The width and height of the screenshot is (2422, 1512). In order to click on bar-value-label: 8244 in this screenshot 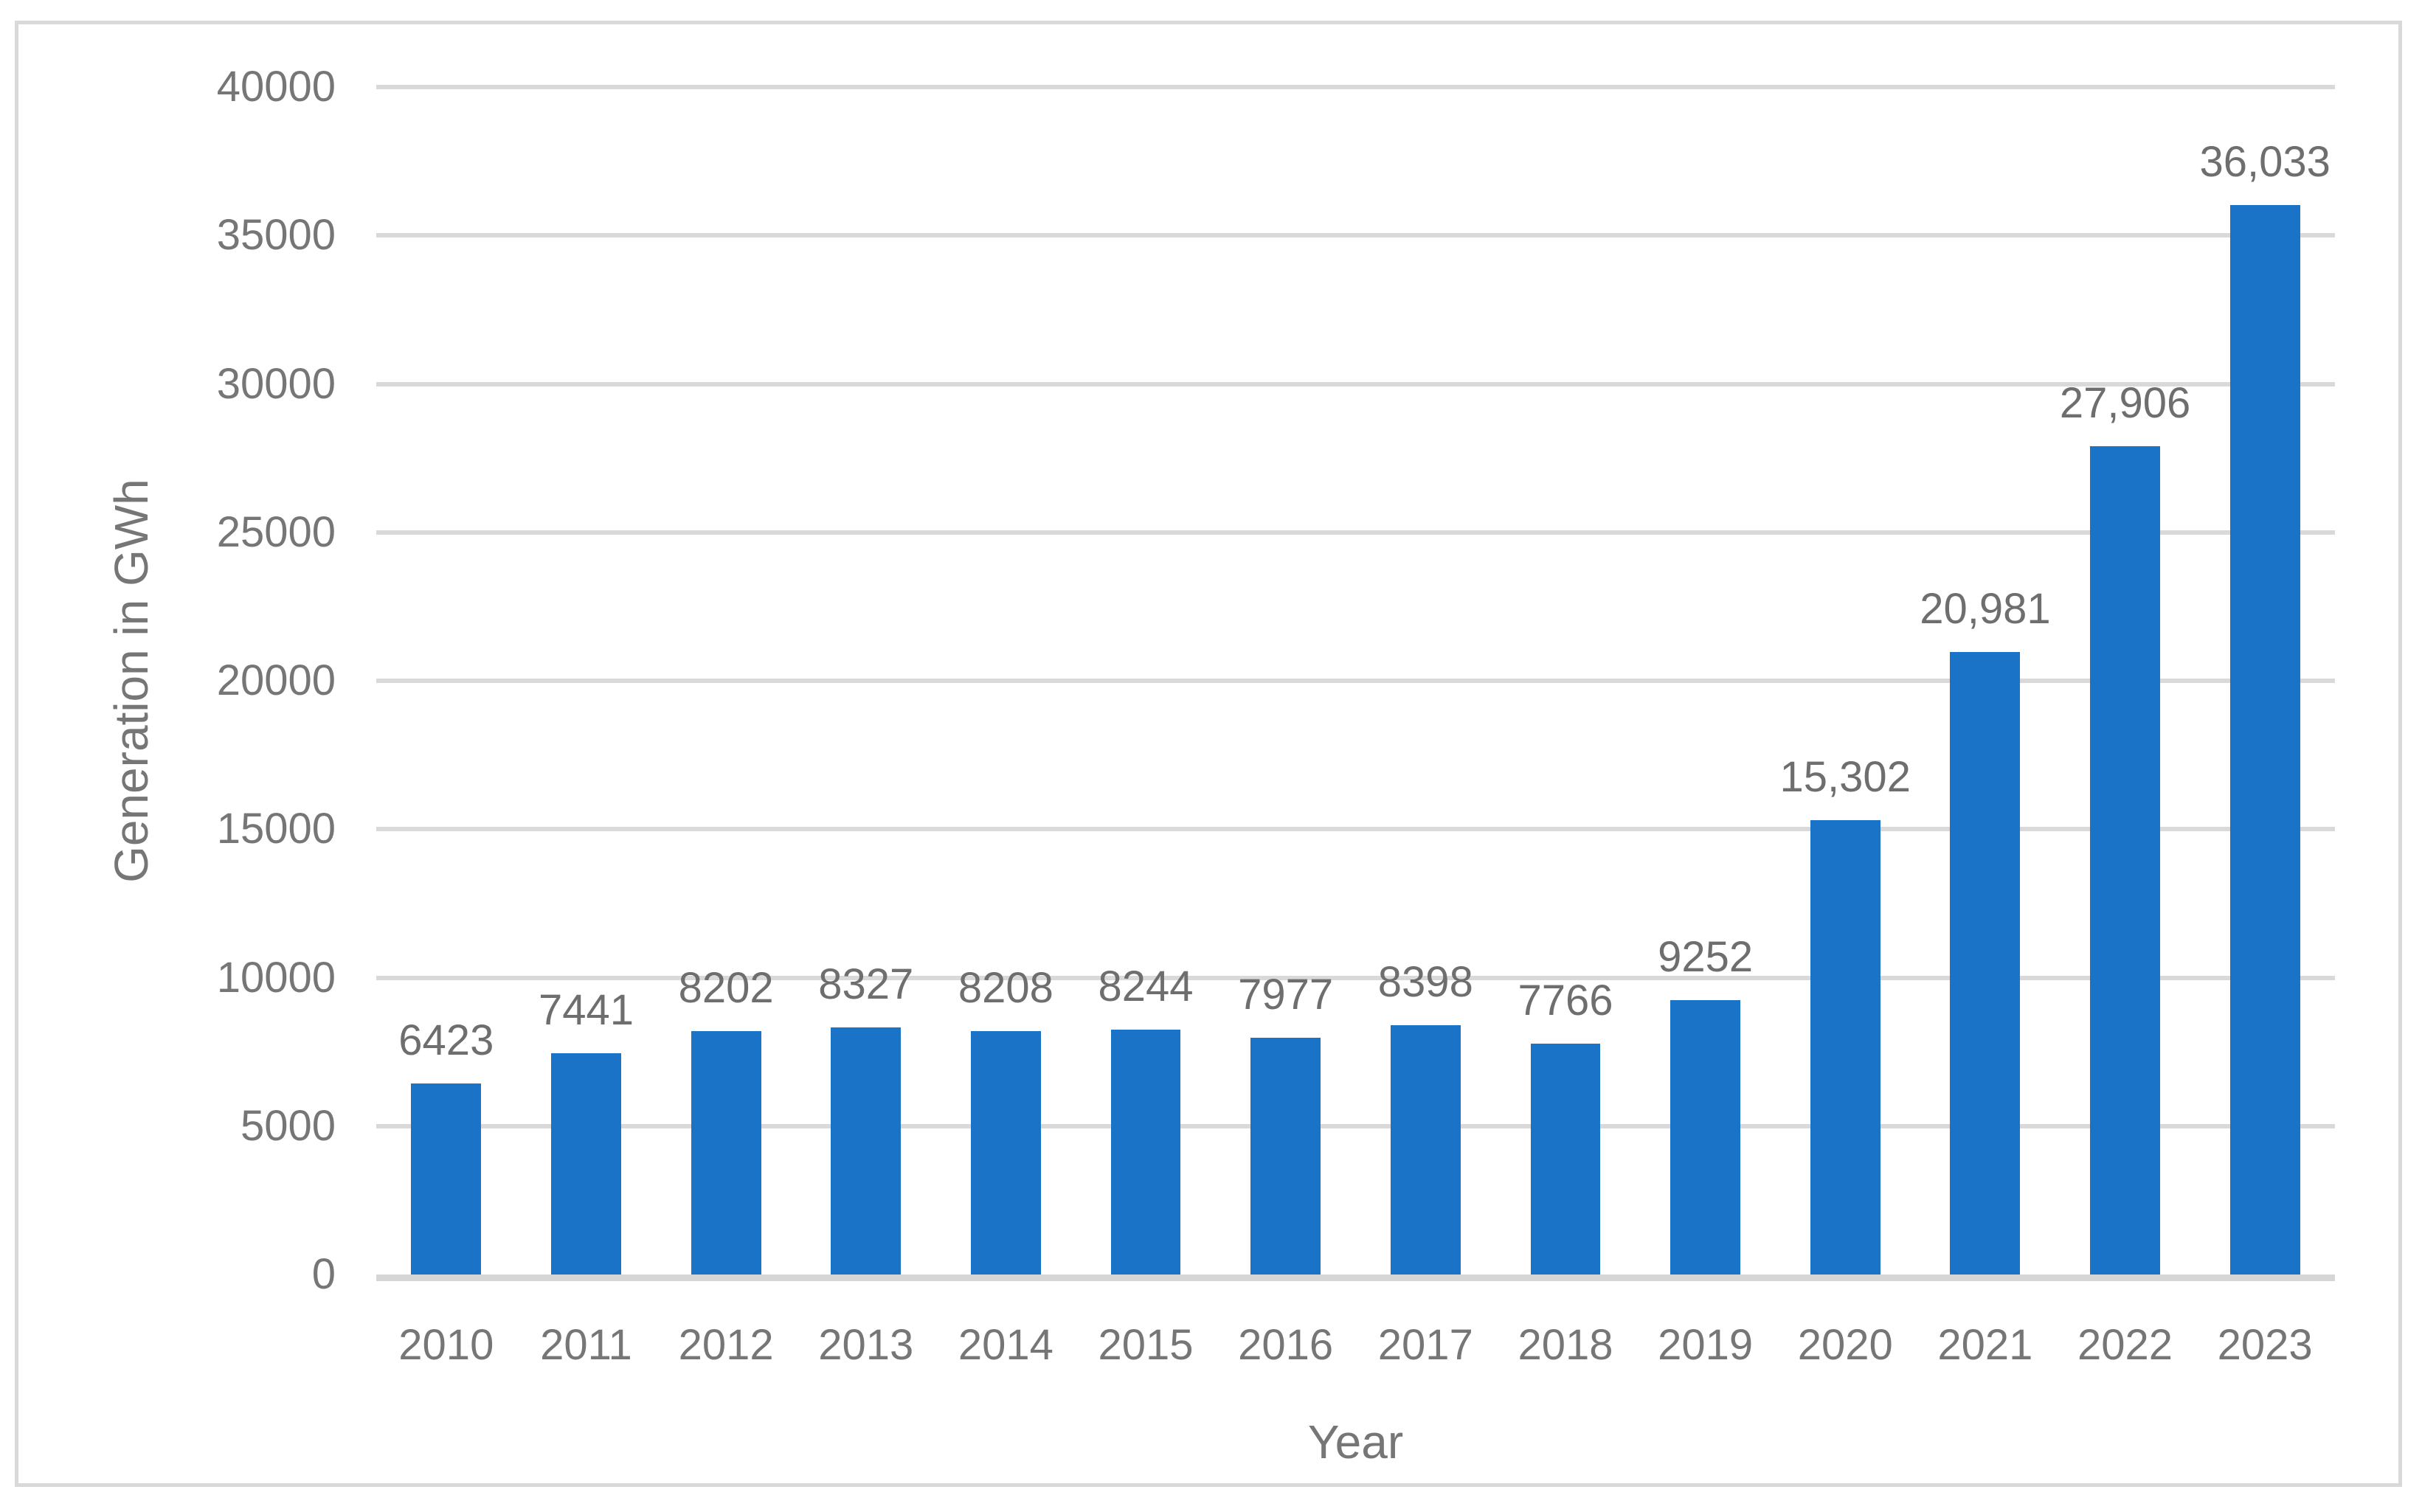, I will do `click(1146, 987)`.